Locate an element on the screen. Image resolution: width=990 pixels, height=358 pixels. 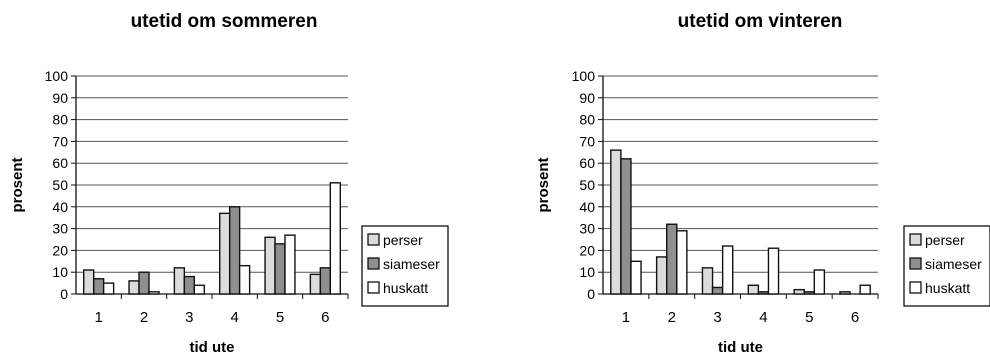
chart-title: utetid om vinteren is located at coordinates (760, 21).